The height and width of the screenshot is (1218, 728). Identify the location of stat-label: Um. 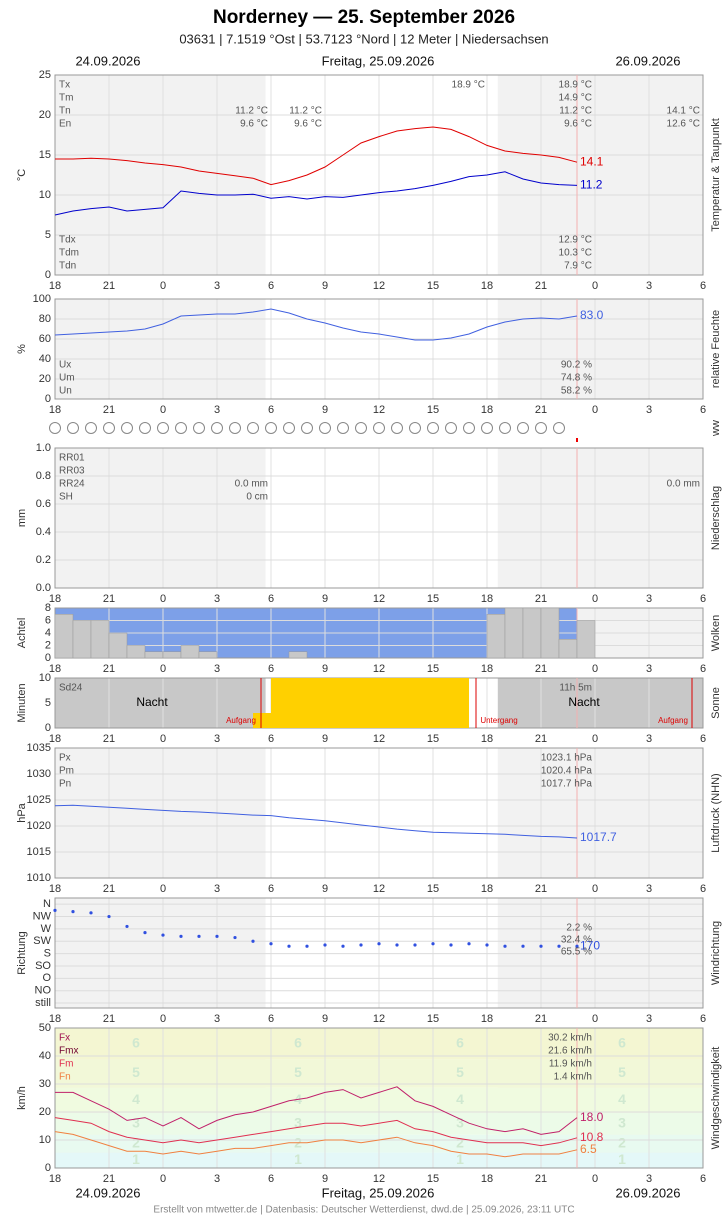
(67, 378).